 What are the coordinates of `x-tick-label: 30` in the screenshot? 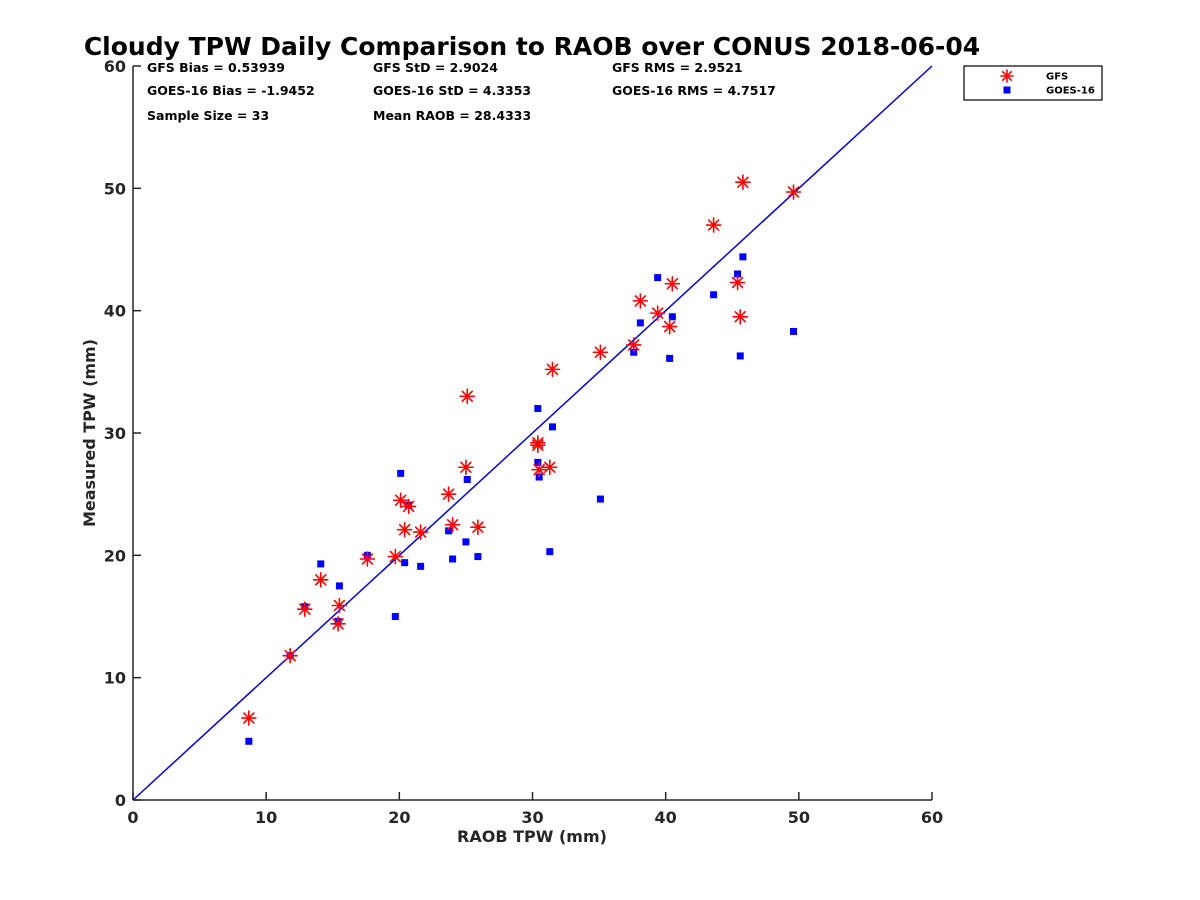 It's located at (532, 817).